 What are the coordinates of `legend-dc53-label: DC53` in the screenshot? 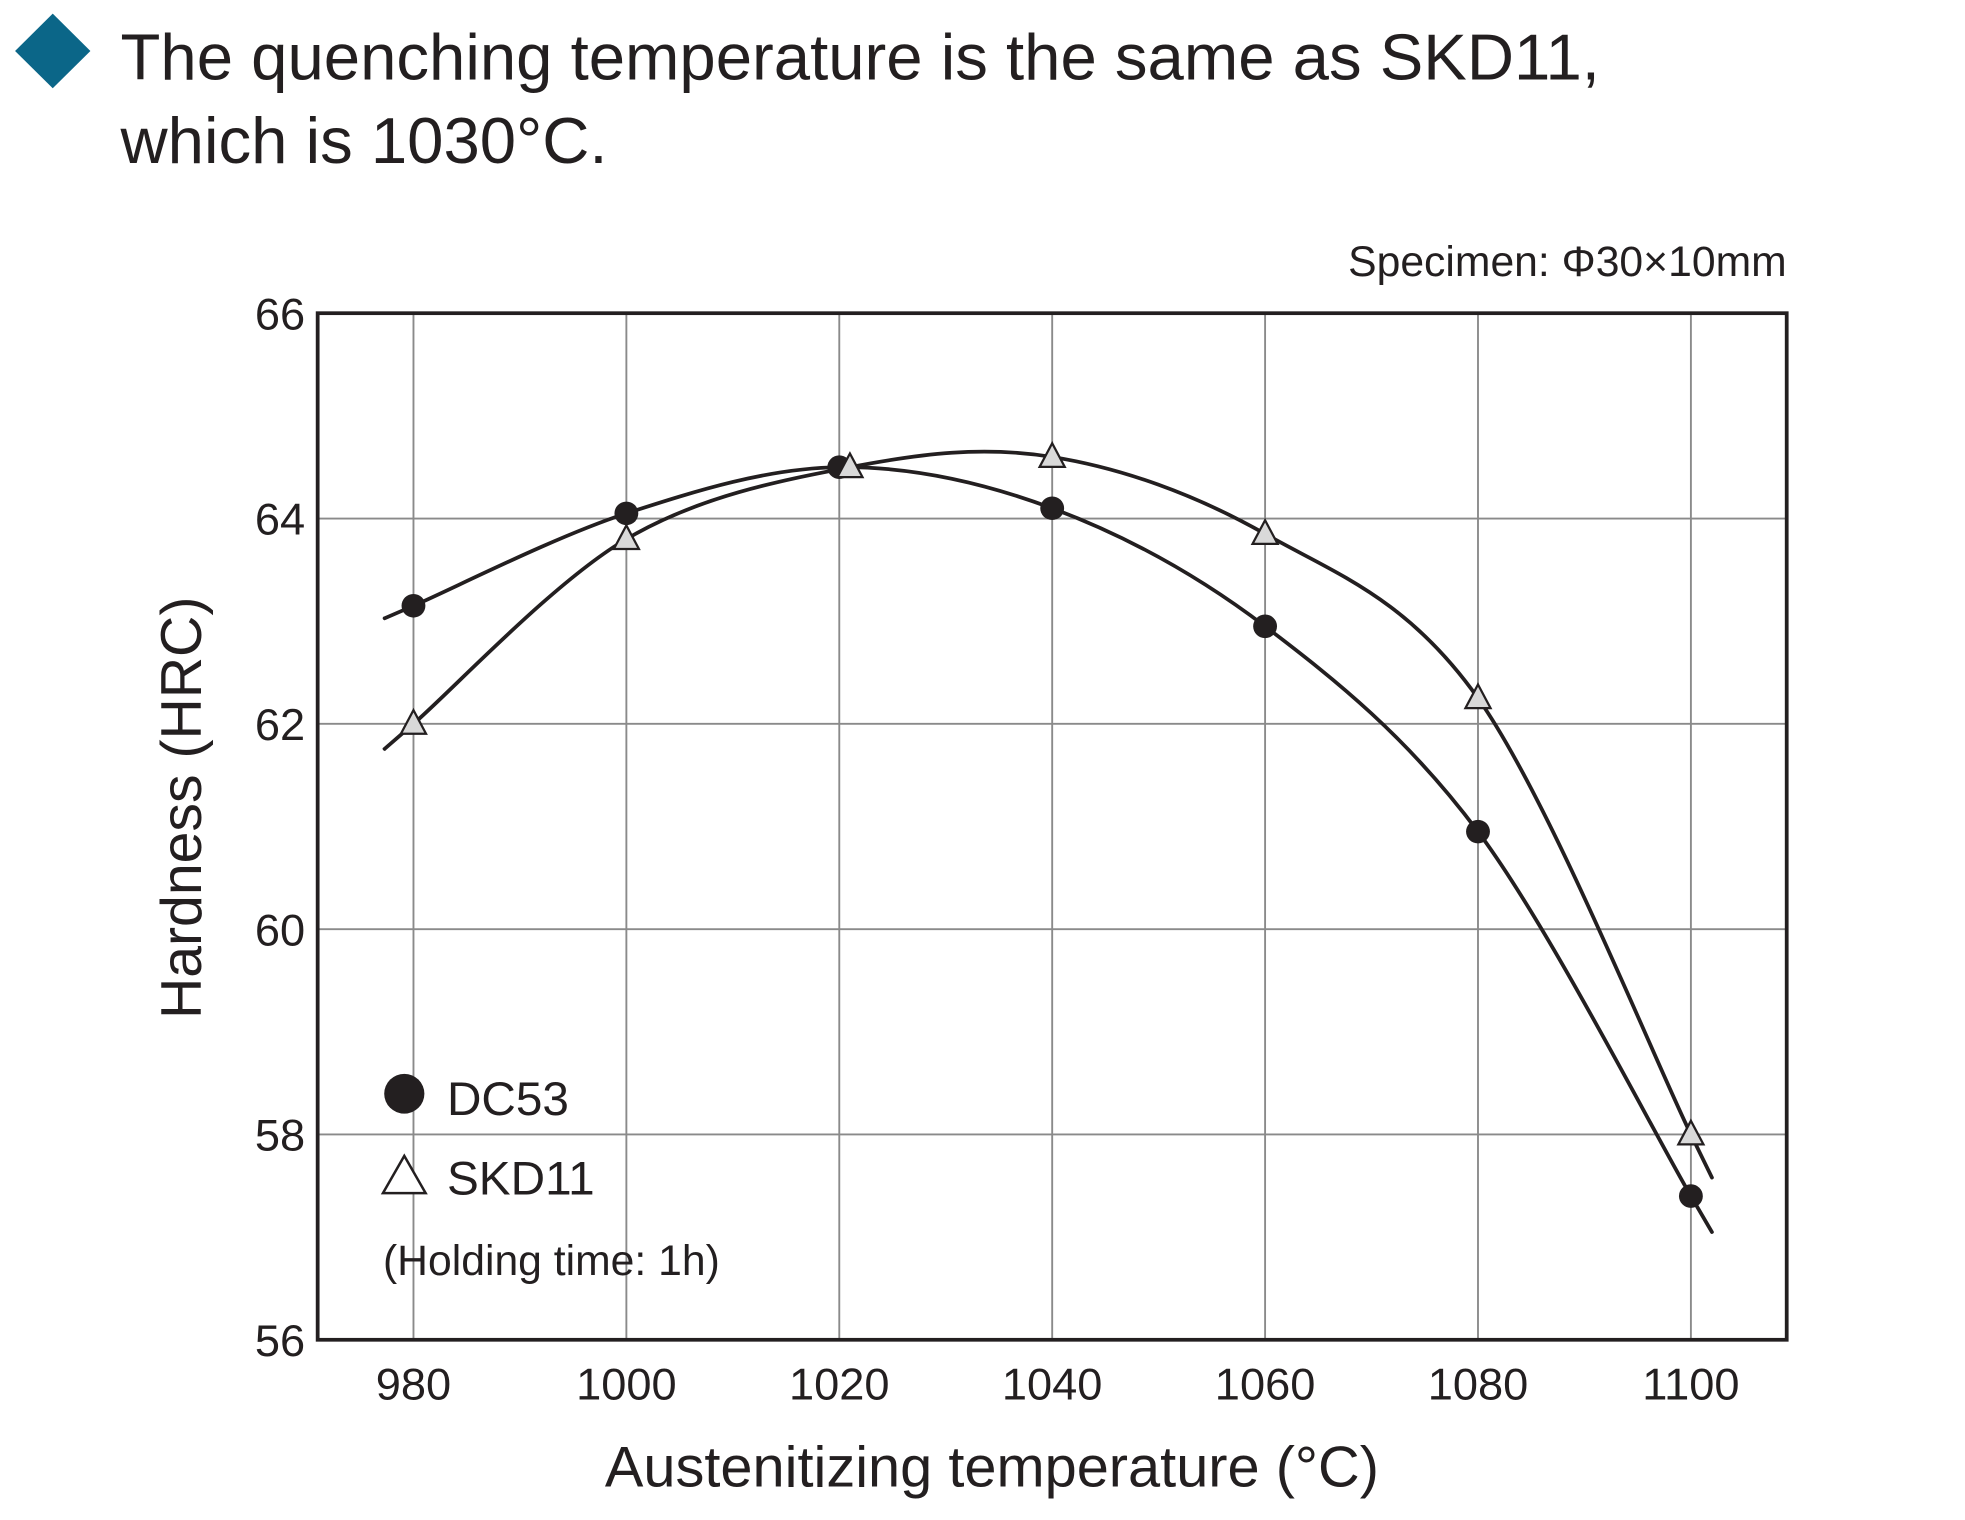 It's located at (508, 1099).